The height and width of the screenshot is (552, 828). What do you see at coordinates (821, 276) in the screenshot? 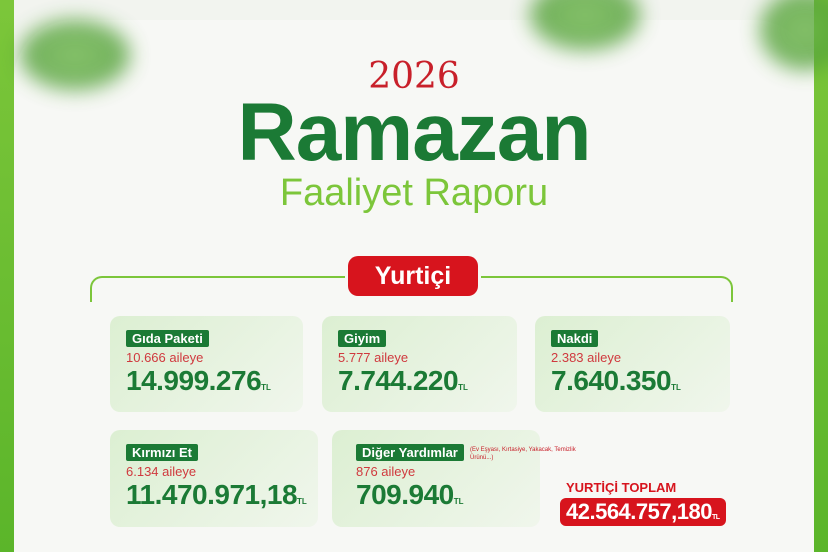
I see `right-border` at bounding box center [821, 276].